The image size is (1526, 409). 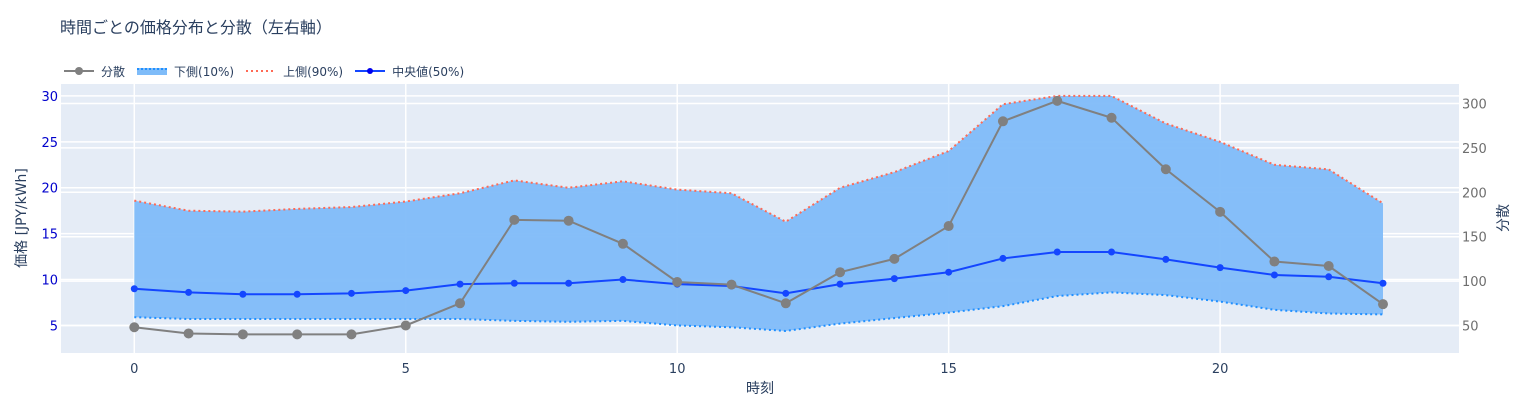 What do you see at coordinates (759, 273) in the screenshot?
I see `median-line` at bounding box center [759, 273].